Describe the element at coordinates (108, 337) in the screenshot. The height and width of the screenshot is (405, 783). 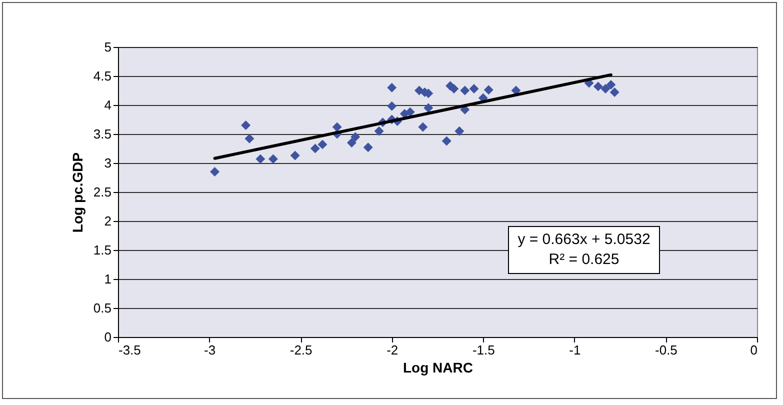
I see `y-tick-label: 0` at that location.